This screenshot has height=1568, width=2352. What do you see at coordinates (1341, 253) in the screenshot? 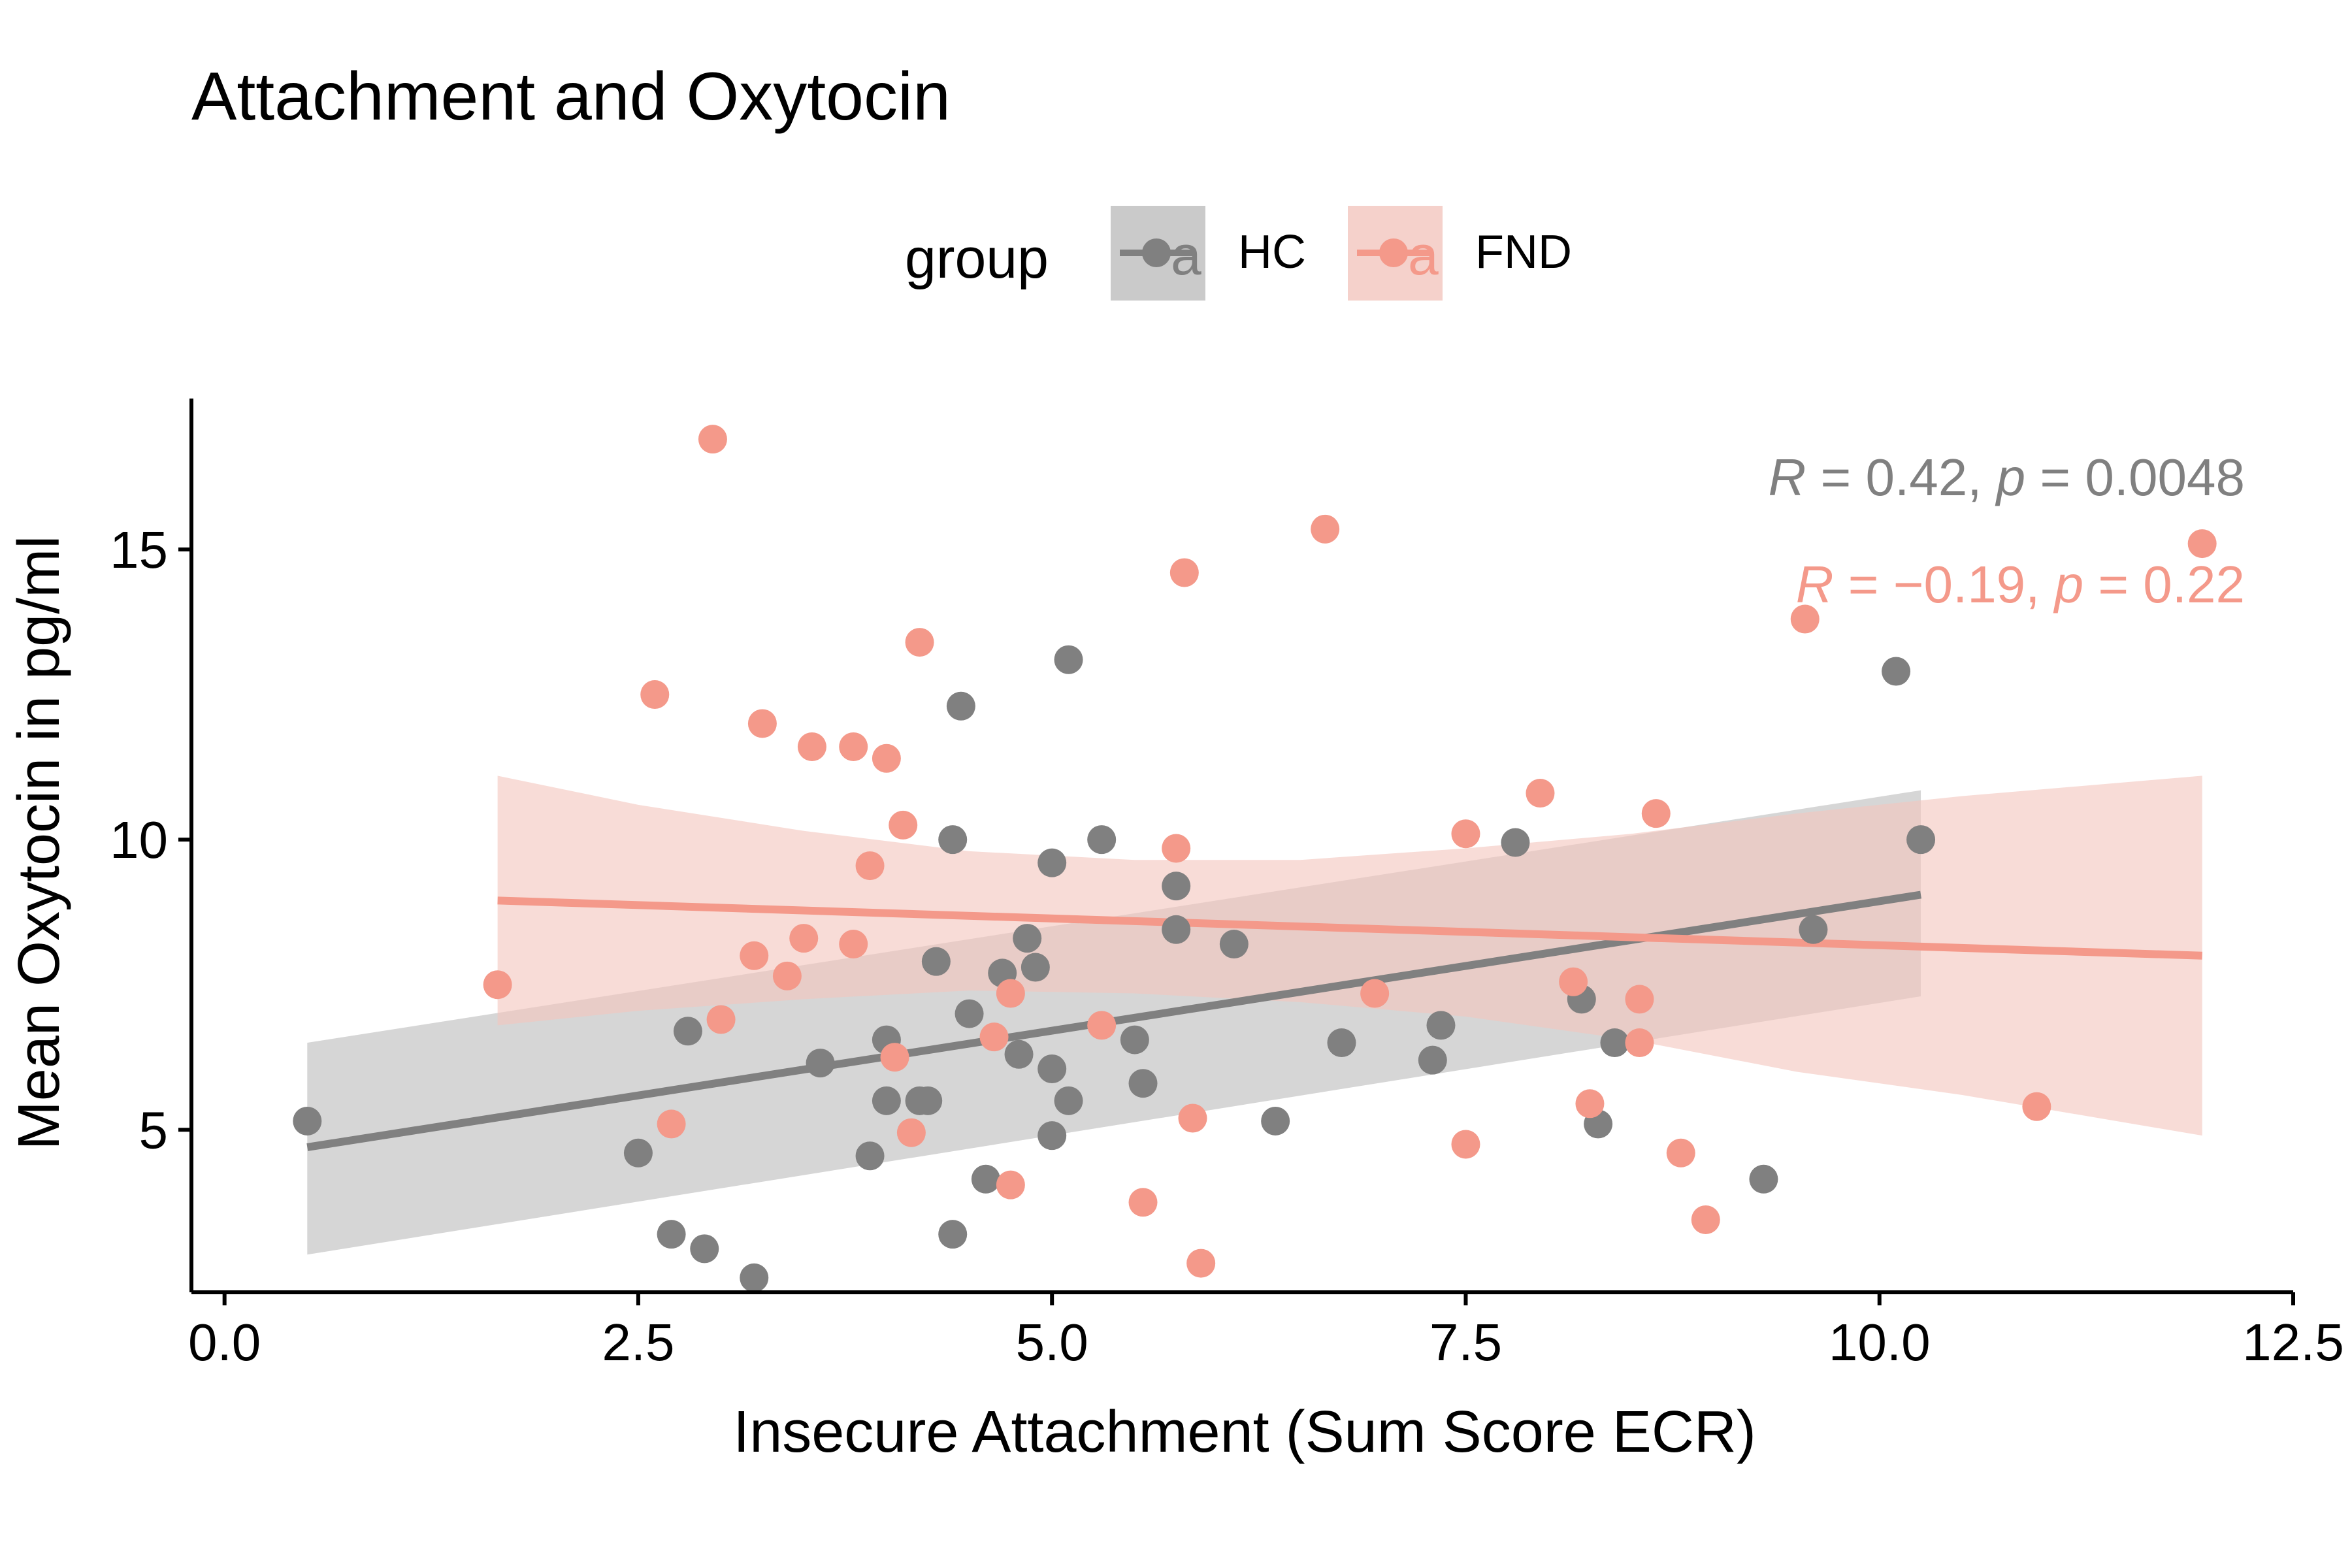
I see `legend-keys: a HC a FND` at bounding box center [1341, 253].